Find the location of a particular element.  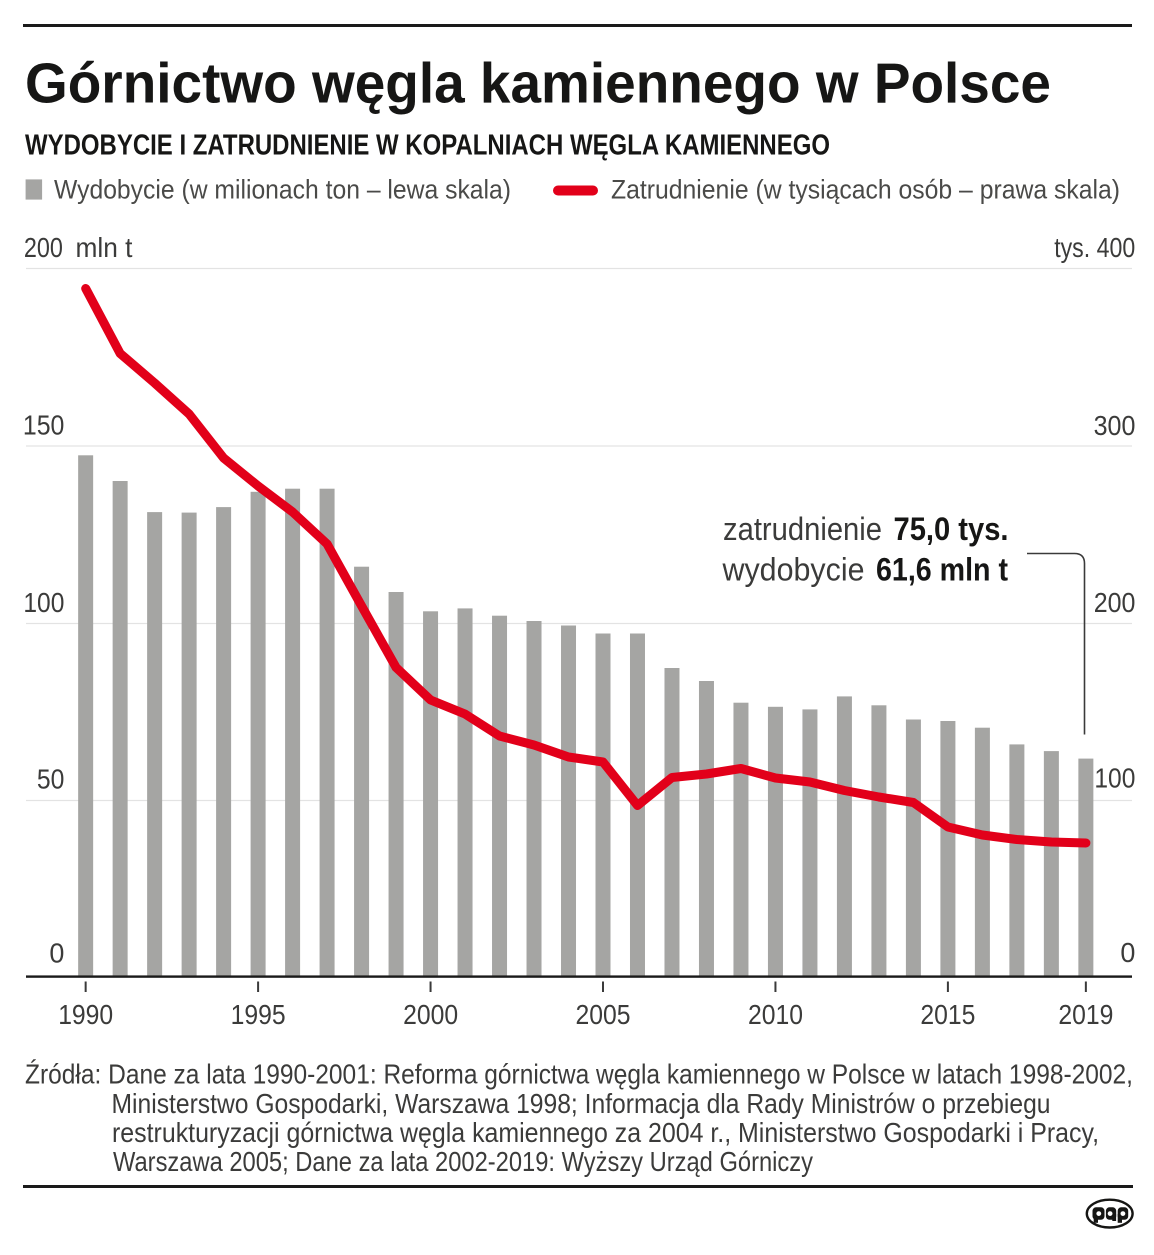

svg-text: tys. 400 is located at coordinates (1094, 247).